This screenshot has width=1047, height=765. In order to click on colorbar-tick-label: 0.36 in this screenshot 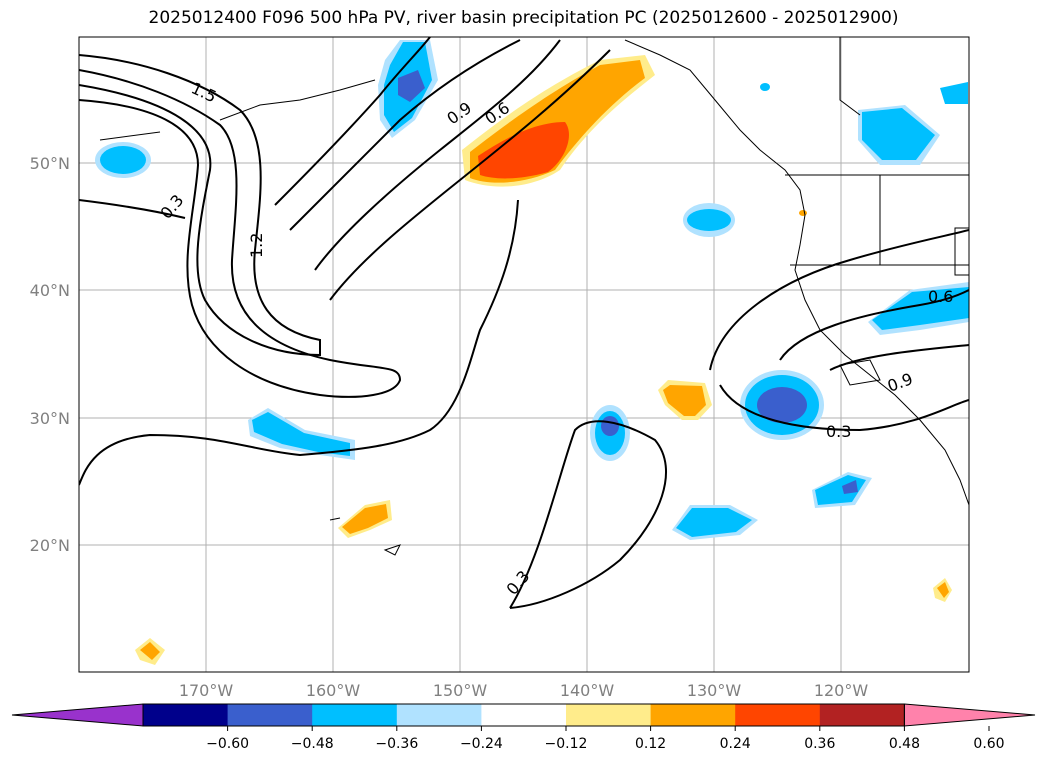, I will do `click(819, 744)`.